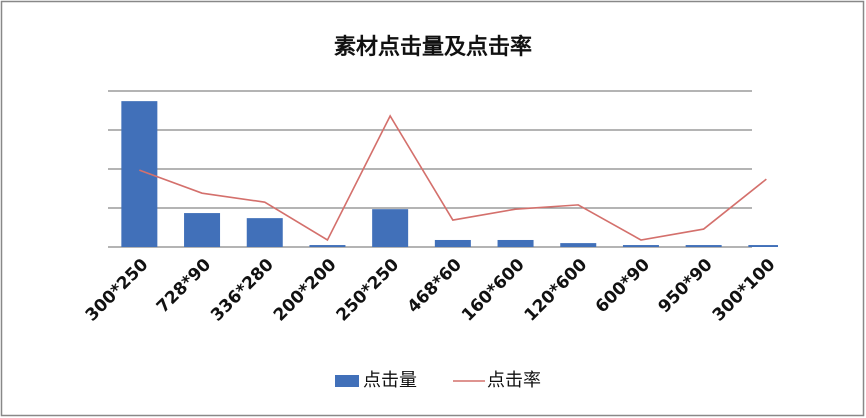 This screenshot has height=418, width=866. Describe the element at coordinates (390, 380) in the screenshot. I see `legend-label: 点击量` at that location.